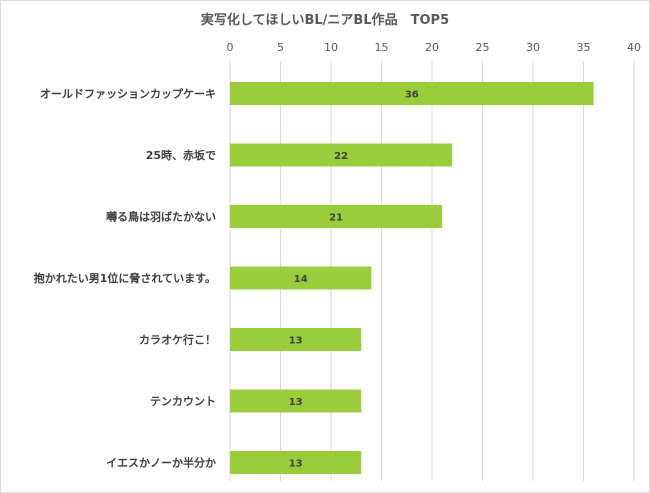  I want to click on category-label: カラオケ行こ！, so click(177, 340).